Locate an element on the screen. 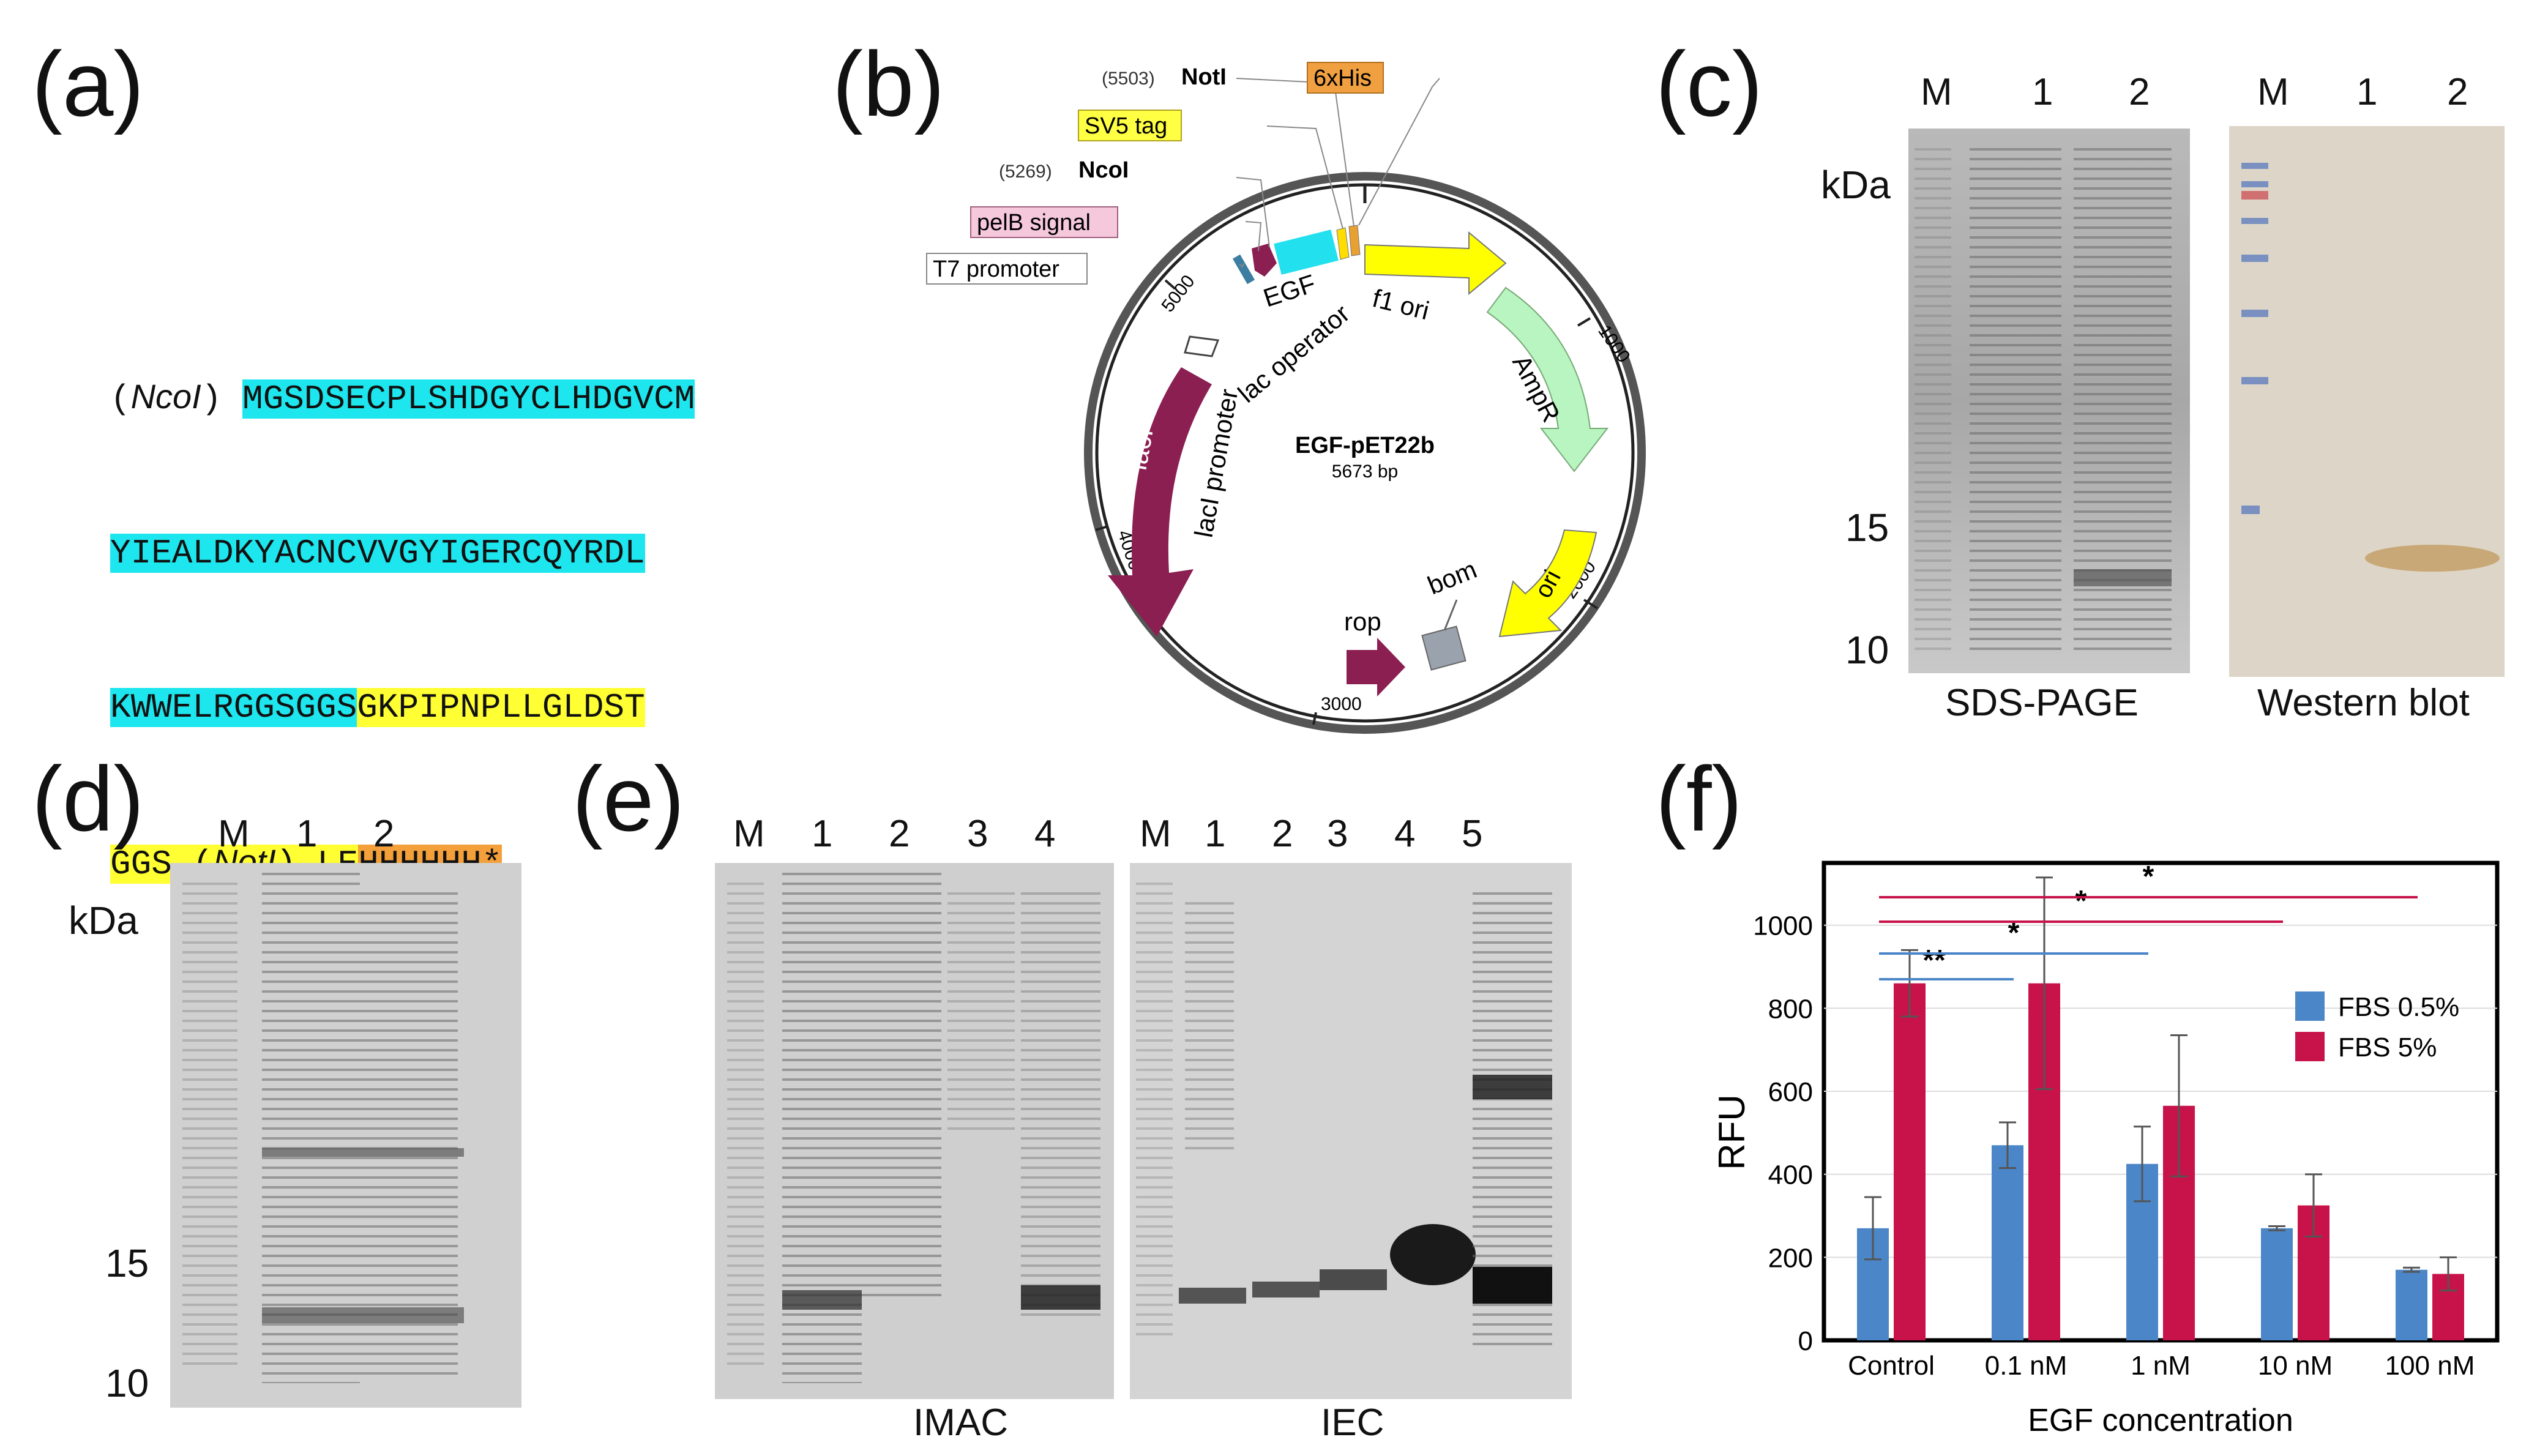  gel-d-lane-2: 2 is located at coordinates (384, 834).